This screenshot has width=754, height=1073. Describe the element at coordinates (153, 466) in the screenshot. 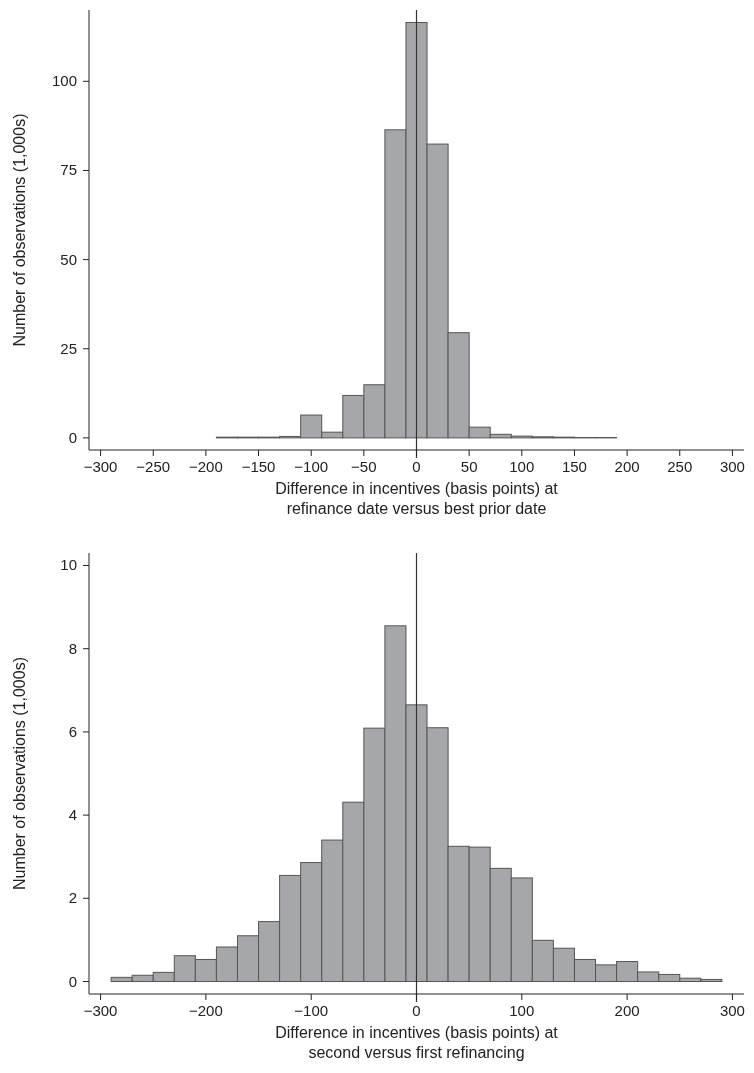

I see `x-tick-label: −250` at that location.